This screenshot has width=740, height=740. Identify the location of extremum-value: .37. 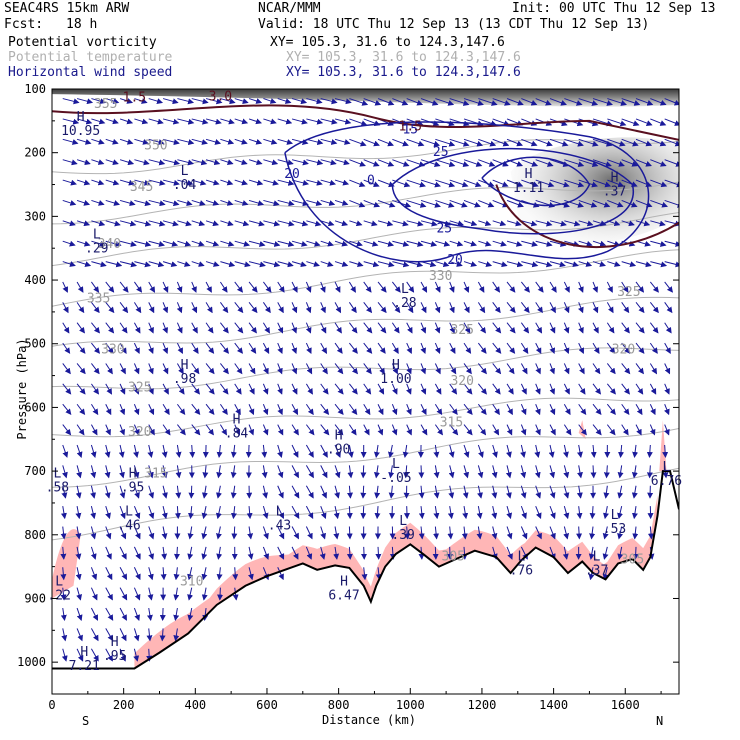
(596, 570).